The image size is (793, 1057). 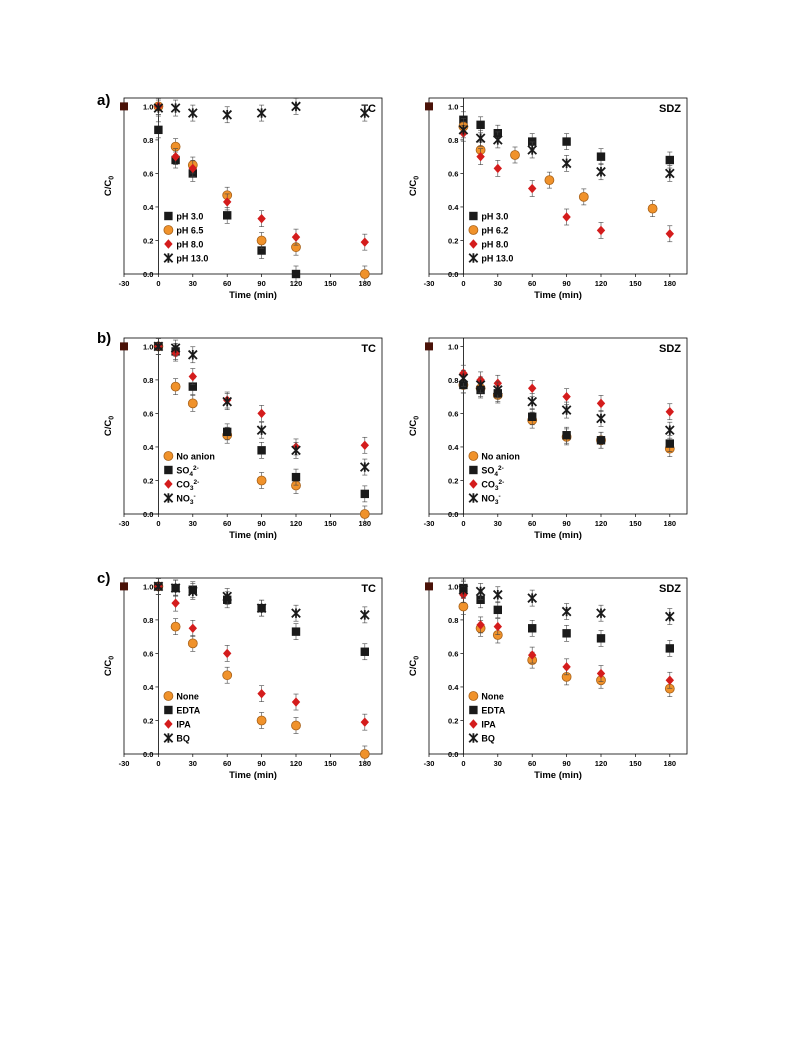 What do you see at coordinates (192, 259) in the screenshot?
I see `legend-label: pH 13.0` at bounding box center [192, 259].